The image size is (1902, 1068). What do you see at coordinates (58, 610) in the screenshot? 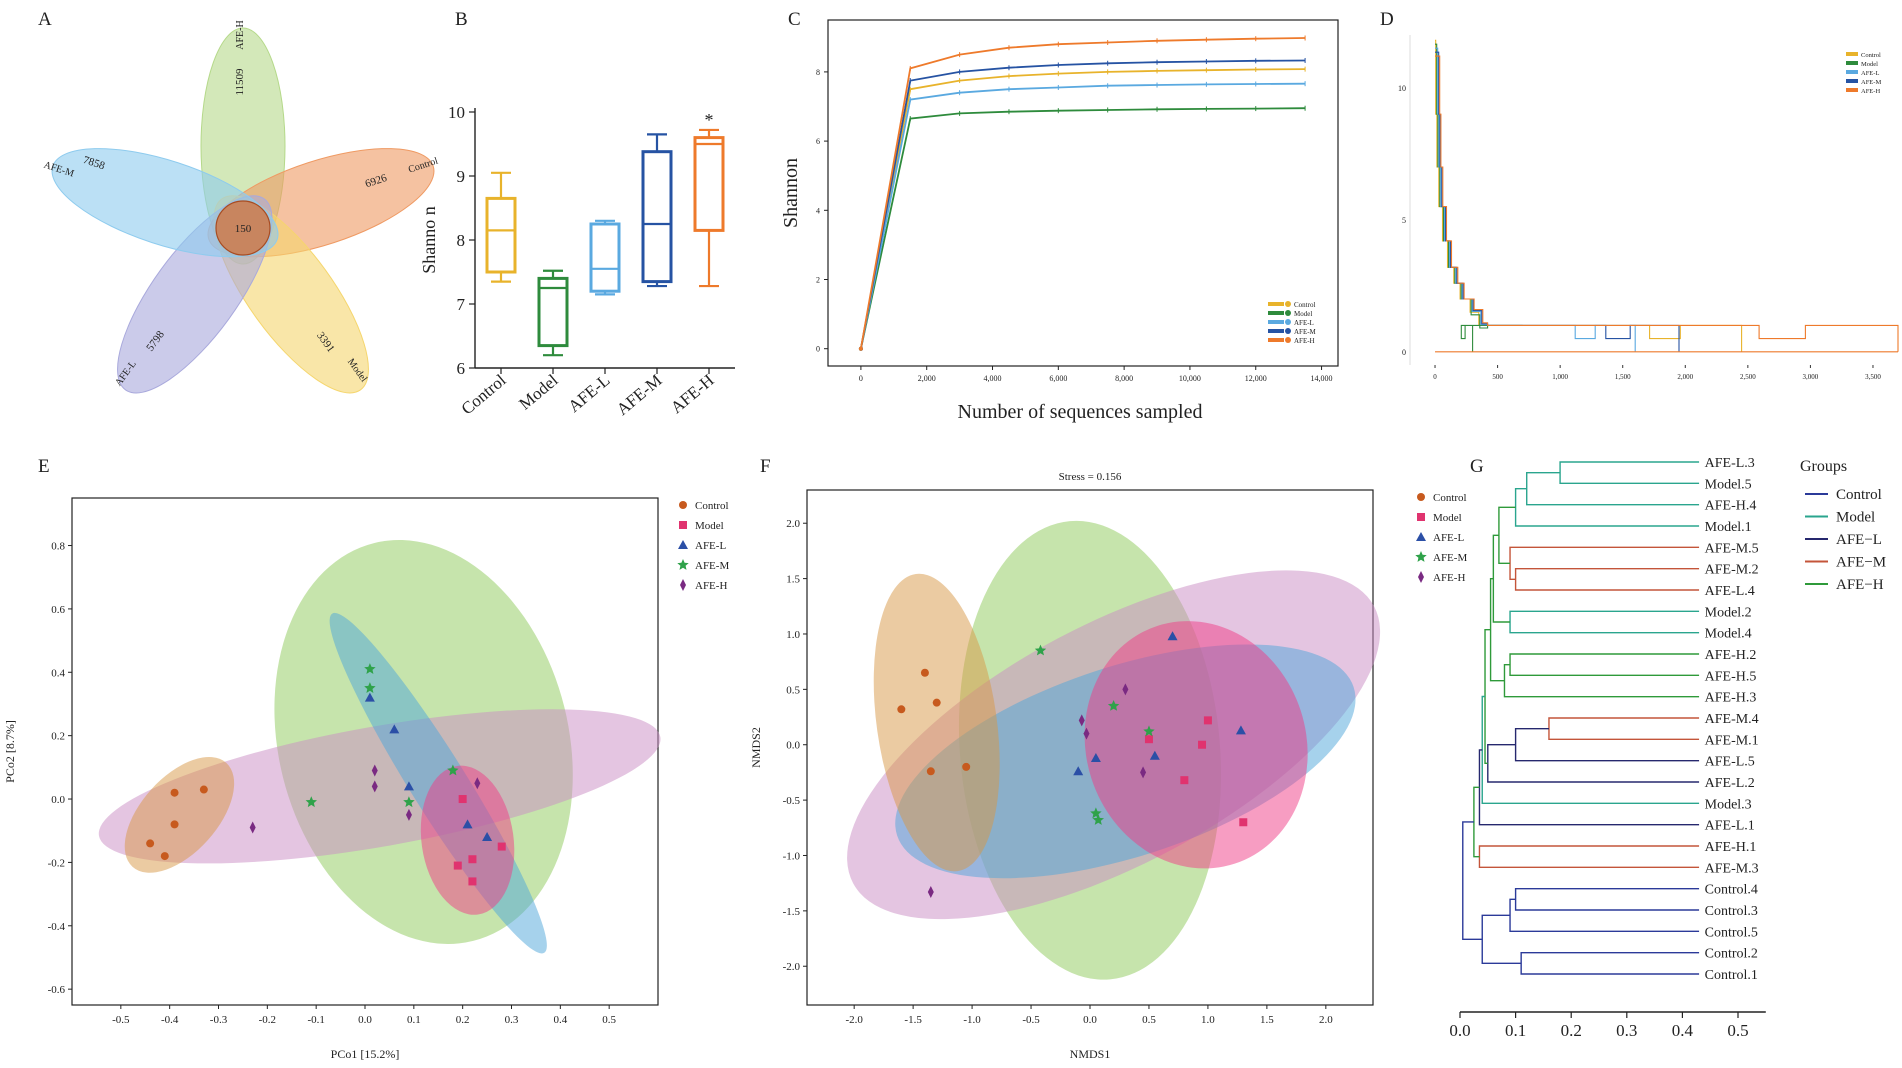
I see `y-tick-label: 0.6` at bounding box center [58, 610].